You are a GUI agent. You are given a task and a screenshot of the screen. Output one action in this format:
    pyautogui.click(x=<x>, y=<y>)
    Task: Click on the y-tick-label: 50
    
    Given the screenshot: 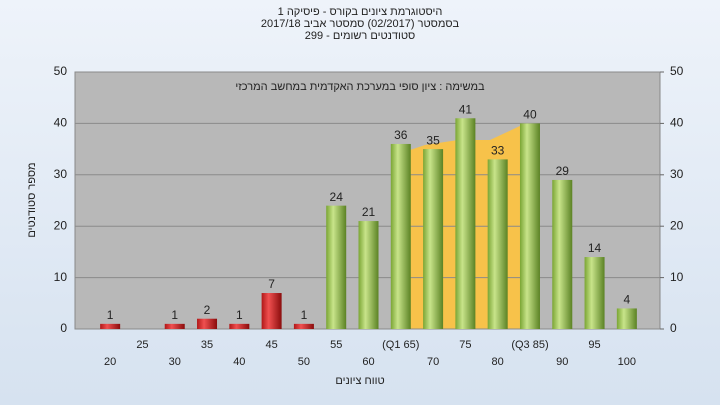 What is the action you would take?
    pyautogui.click(x=61, y=71)
    